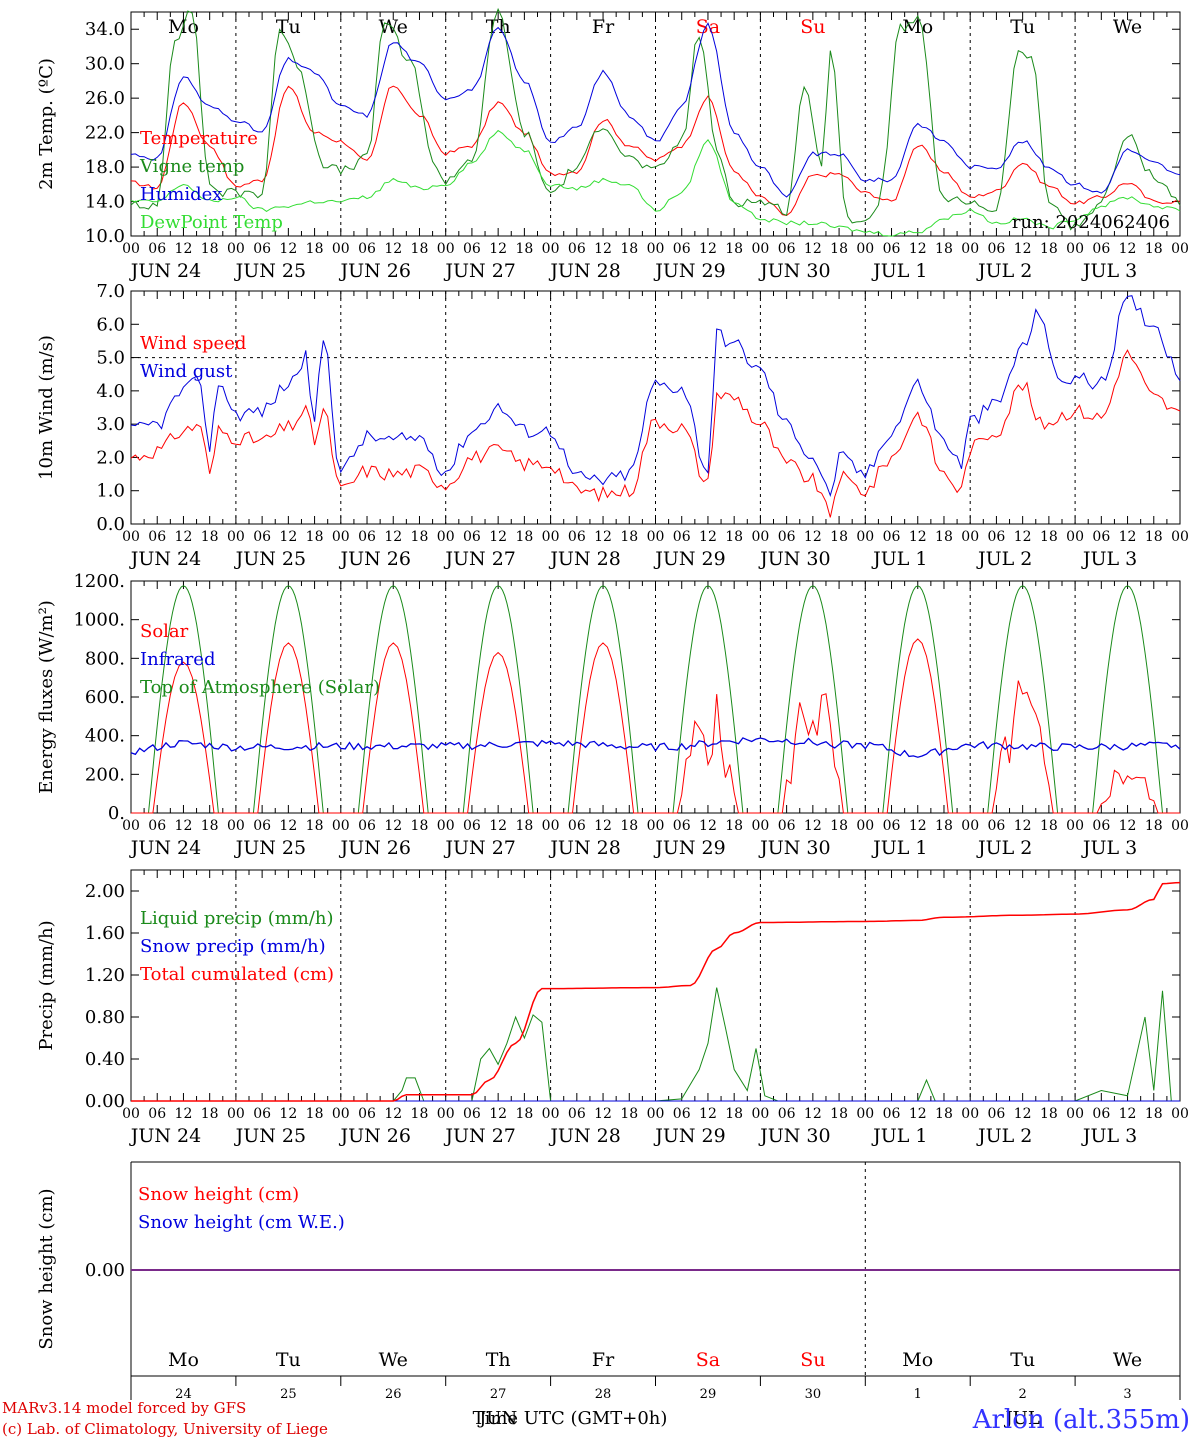 This screenshot has height=1440, width=1194. Describe the element at coordinates (110, 358) in the screenshot. I see `y-tick-label: 5.0` at that location.